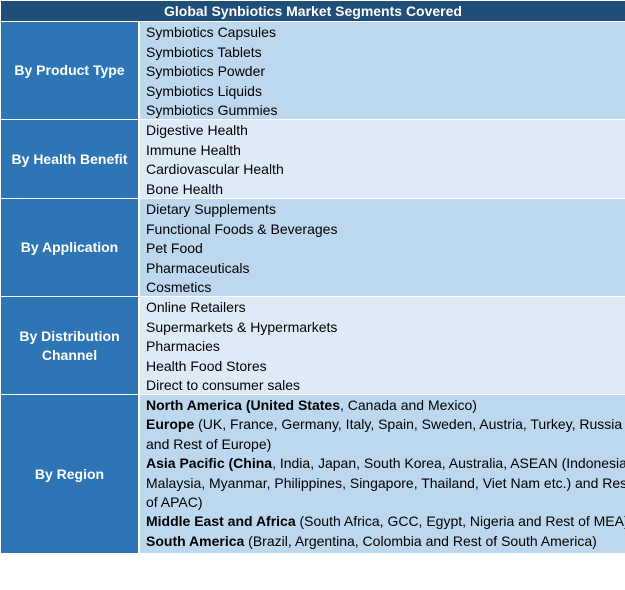  What do you see at coordinates (209, 443) in the screenshot?
I see `region-europe-cont: and Rest of Europe)` at bounding box center [209, 443].